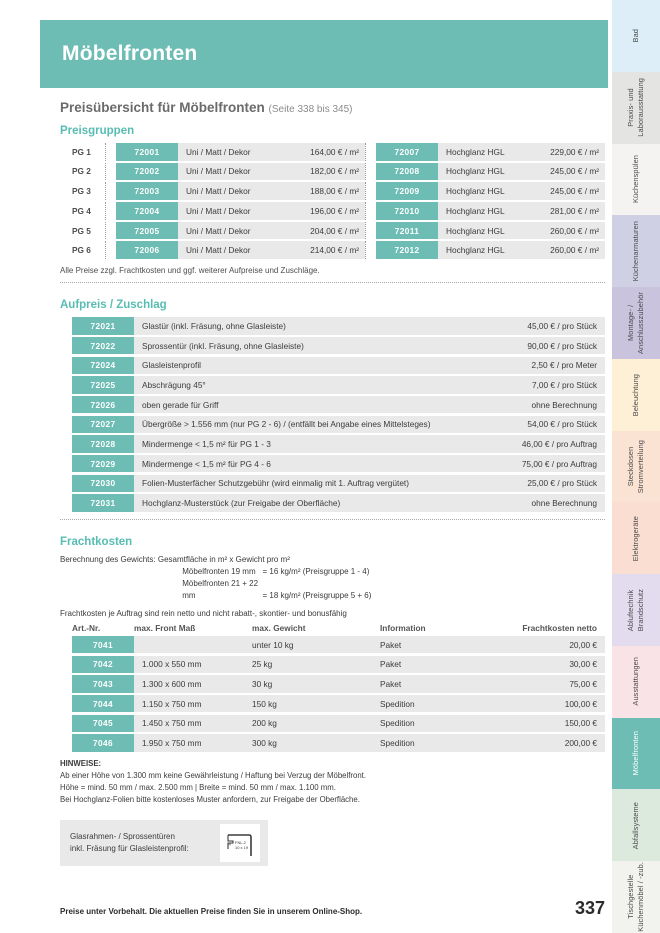  What do you see at coordinates (219, 571) in the screenshot?
I see `freight-calc-label: Möbelfronten 19 mm` at bounding box center [219, 571].